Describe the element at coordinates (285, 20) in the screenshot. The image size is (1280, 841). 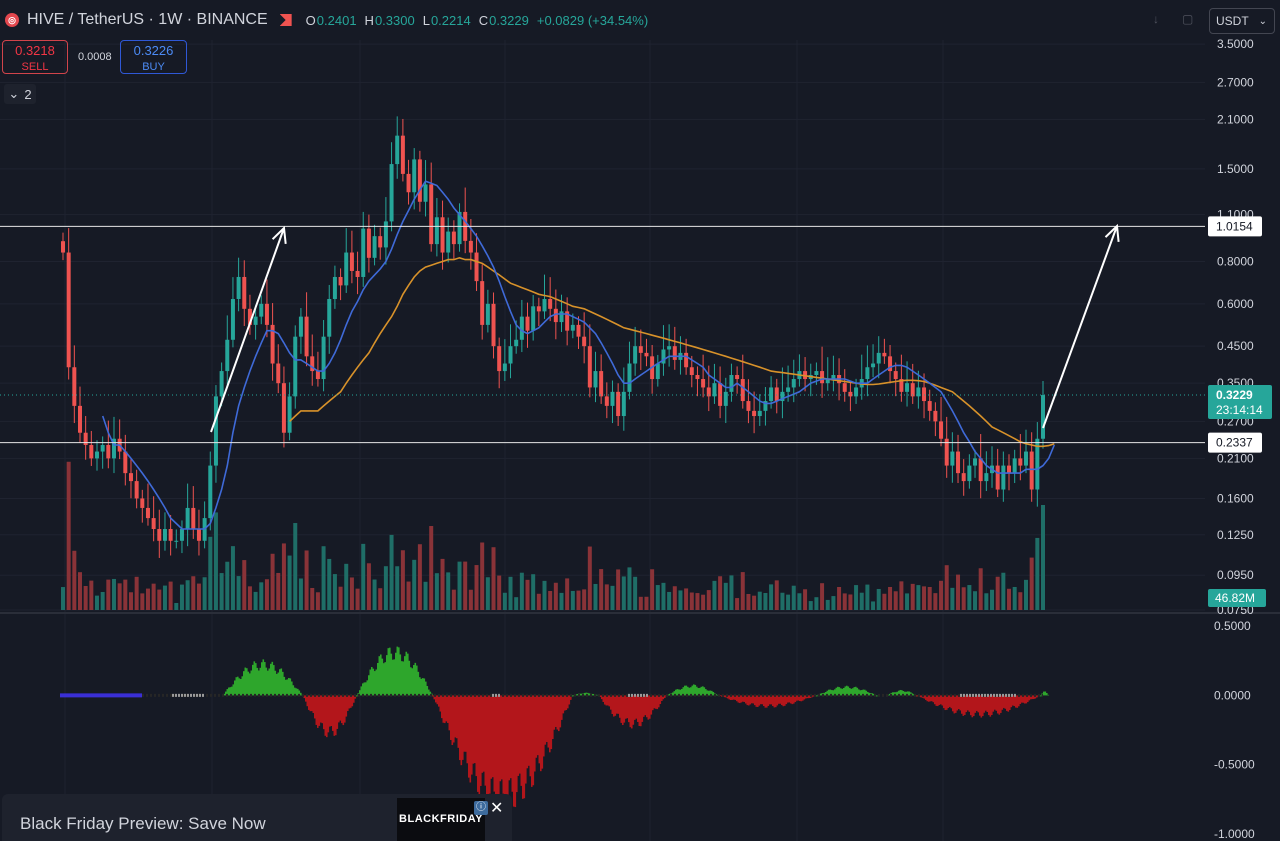
I see `flag-icon` at that location.